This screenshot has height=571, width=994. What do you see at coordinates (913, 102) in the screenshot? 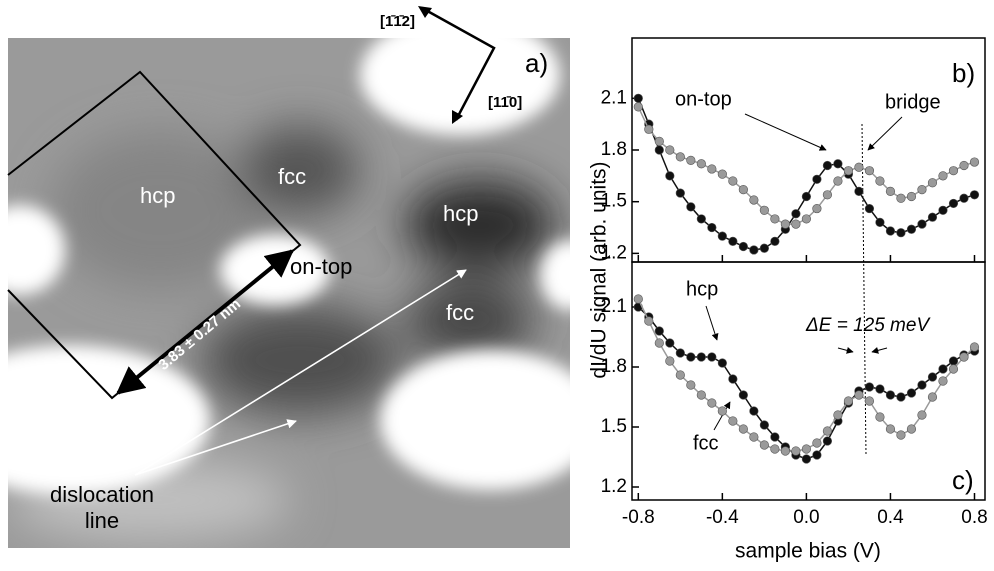
I see `curve-label: bridge` at bounding box center [913, 102].